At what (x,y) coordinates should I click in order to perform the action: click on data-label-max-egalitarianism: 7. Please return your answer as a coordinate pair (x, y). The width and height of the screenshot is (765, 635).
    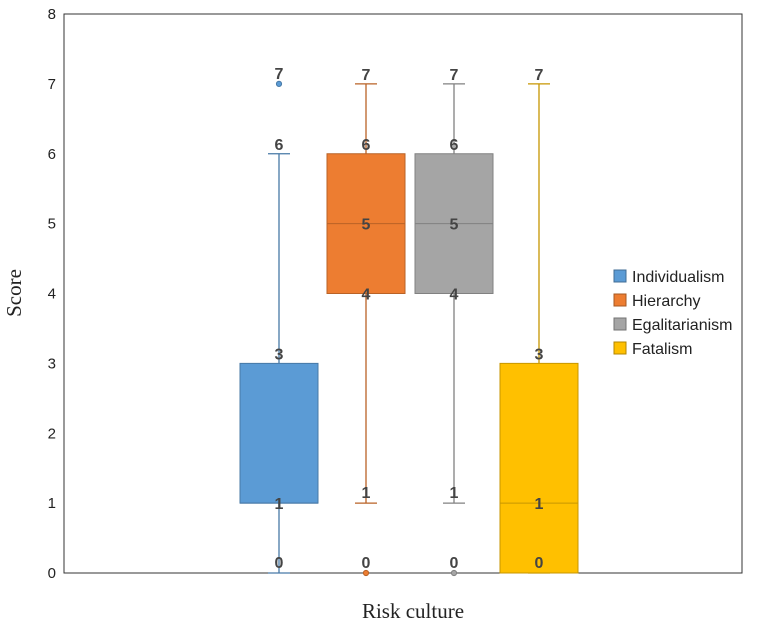
    Looking at the image, I should click on (454, 75).